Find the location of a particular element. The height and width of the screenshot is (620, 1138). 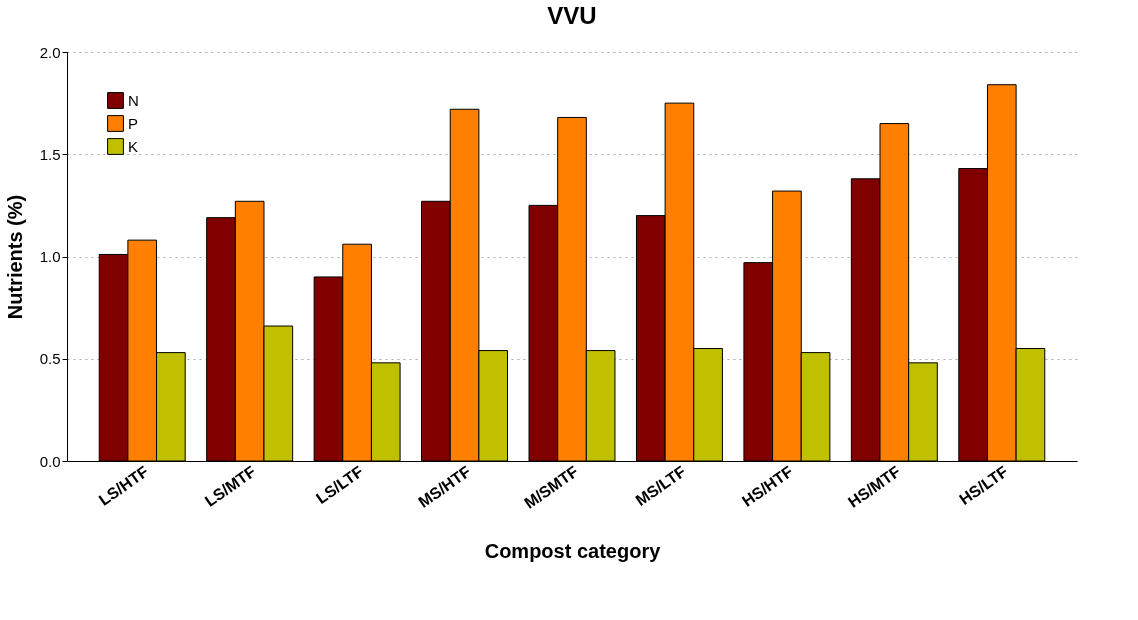

y-tick-label: 0.5 is located at coordinates (50, 359).